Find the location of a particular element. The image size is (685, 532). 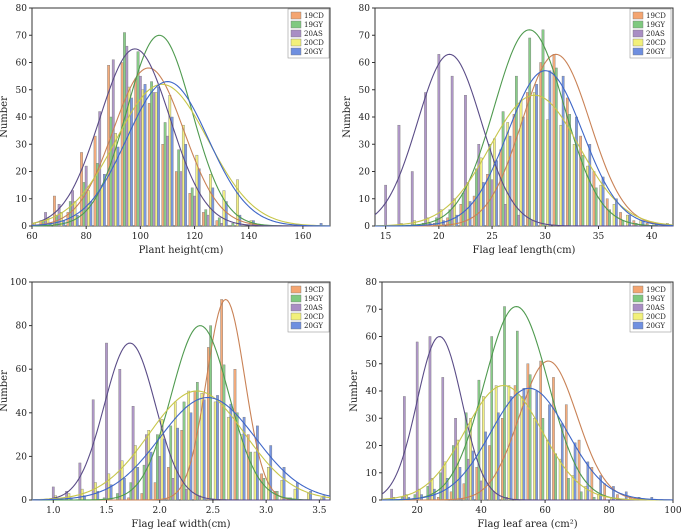

legend-label-19CD: 19CD is located at coordinates (314, 16).